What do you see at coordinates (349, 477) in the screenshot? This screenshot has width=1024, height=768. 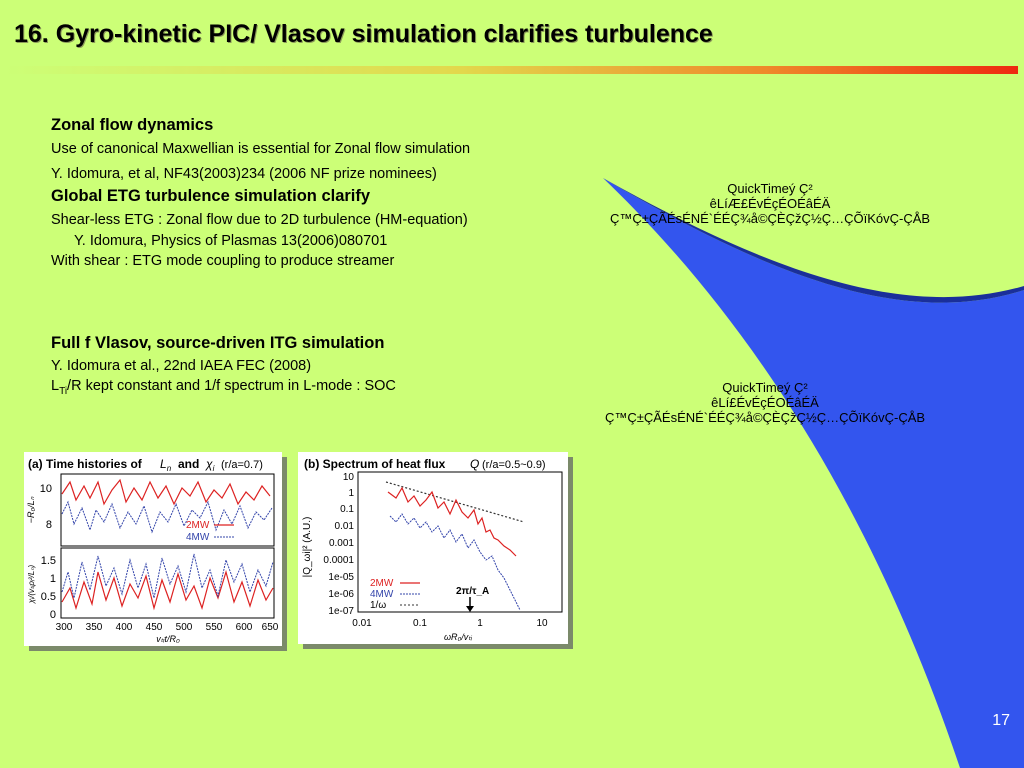 I see `fig-b-y-tick: 10` at bounding box center [349, 477].